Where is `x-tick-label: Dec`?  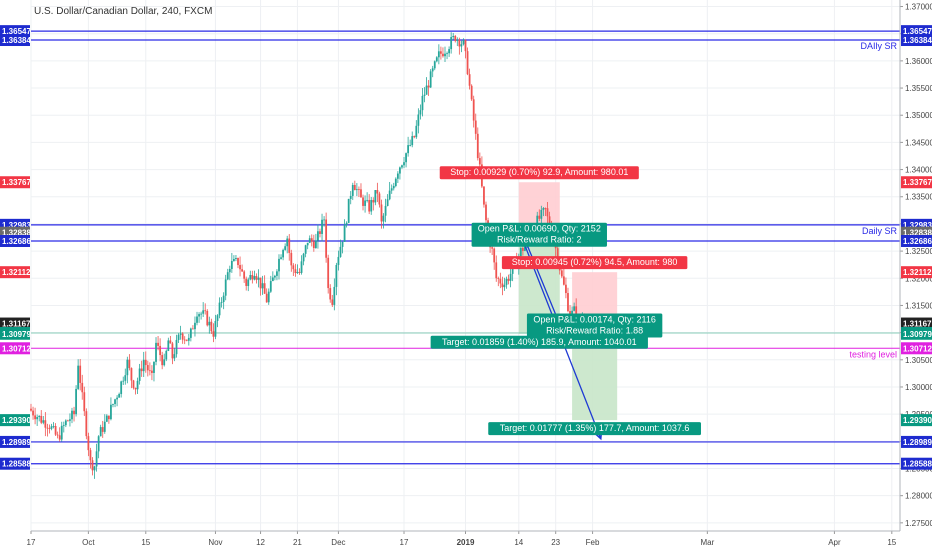 x-tick-label: Dec is located at coordinates (338, 542).